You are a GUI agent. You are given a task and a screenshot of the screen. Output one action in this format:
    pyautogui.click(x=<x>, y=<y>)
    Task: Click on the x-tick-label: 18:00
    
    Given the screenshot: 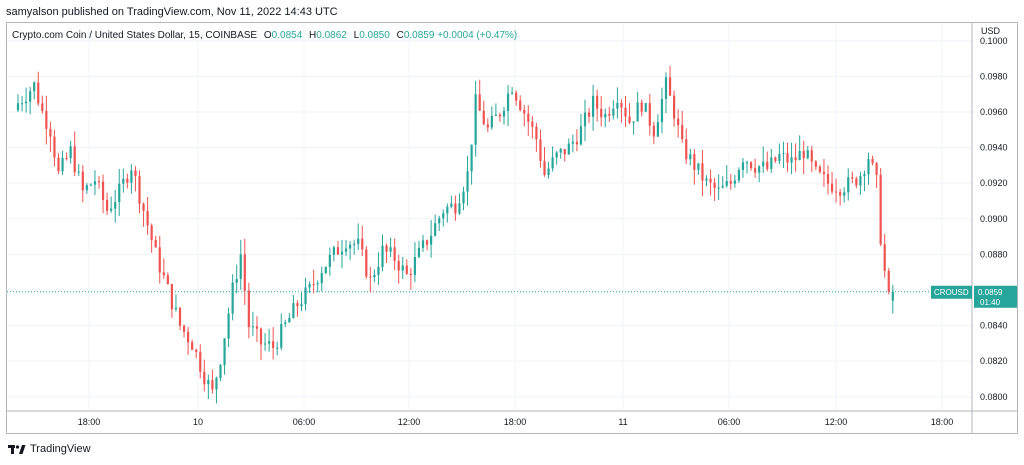 What is the action you would take?
    pyautogui.click(x=515, y=422)
    